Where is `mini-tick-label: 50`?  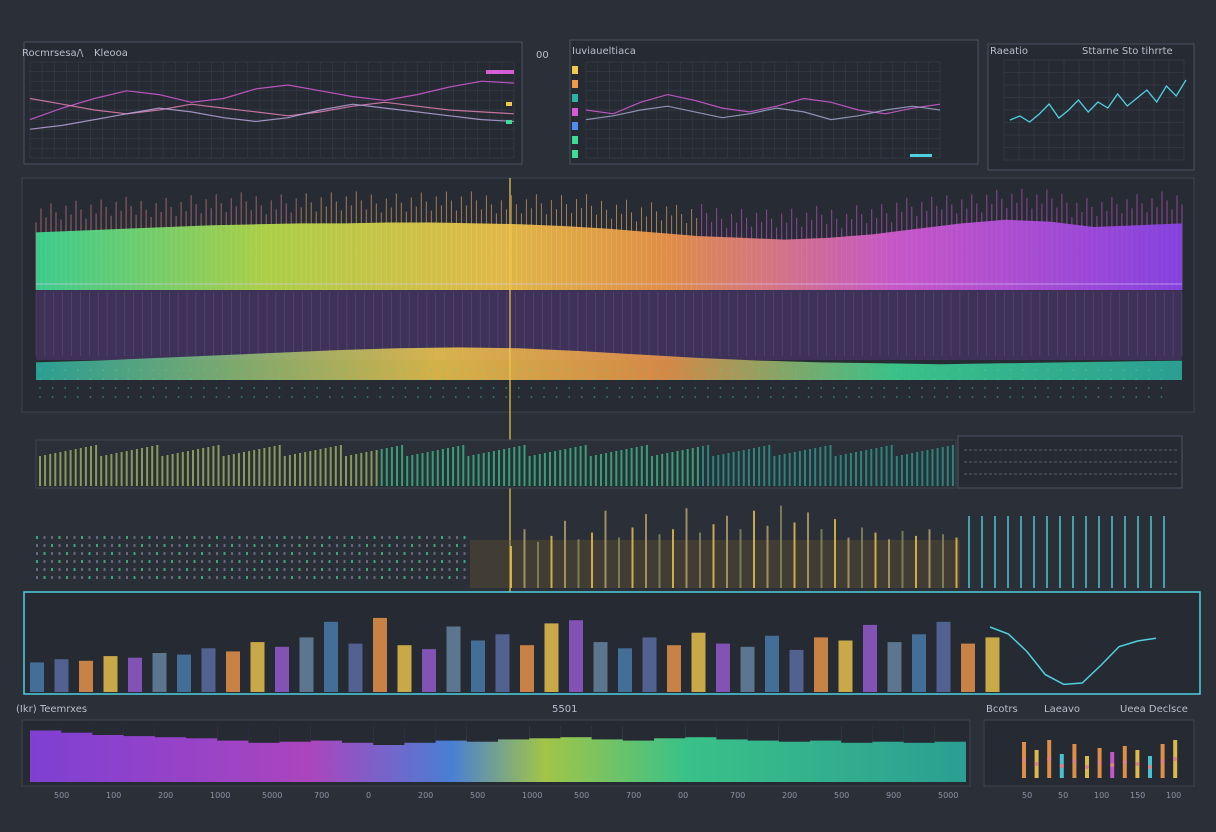
mini-tick-label: 50 is located at coordinates (1027, 795).